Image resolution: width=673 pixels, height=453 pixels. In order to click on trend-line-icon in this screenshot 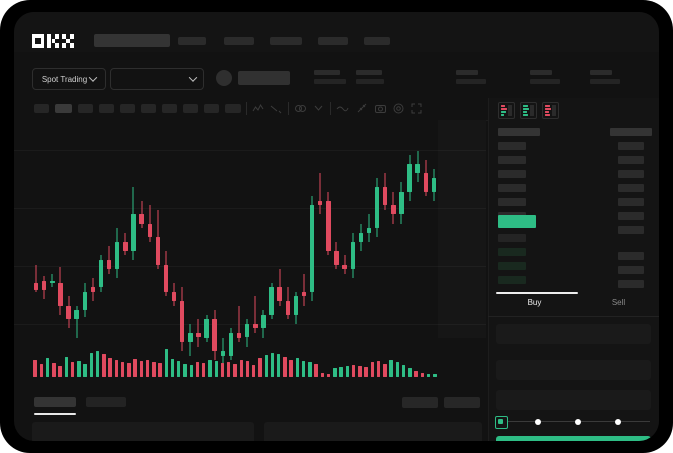, I will do `click(276, 108)`.